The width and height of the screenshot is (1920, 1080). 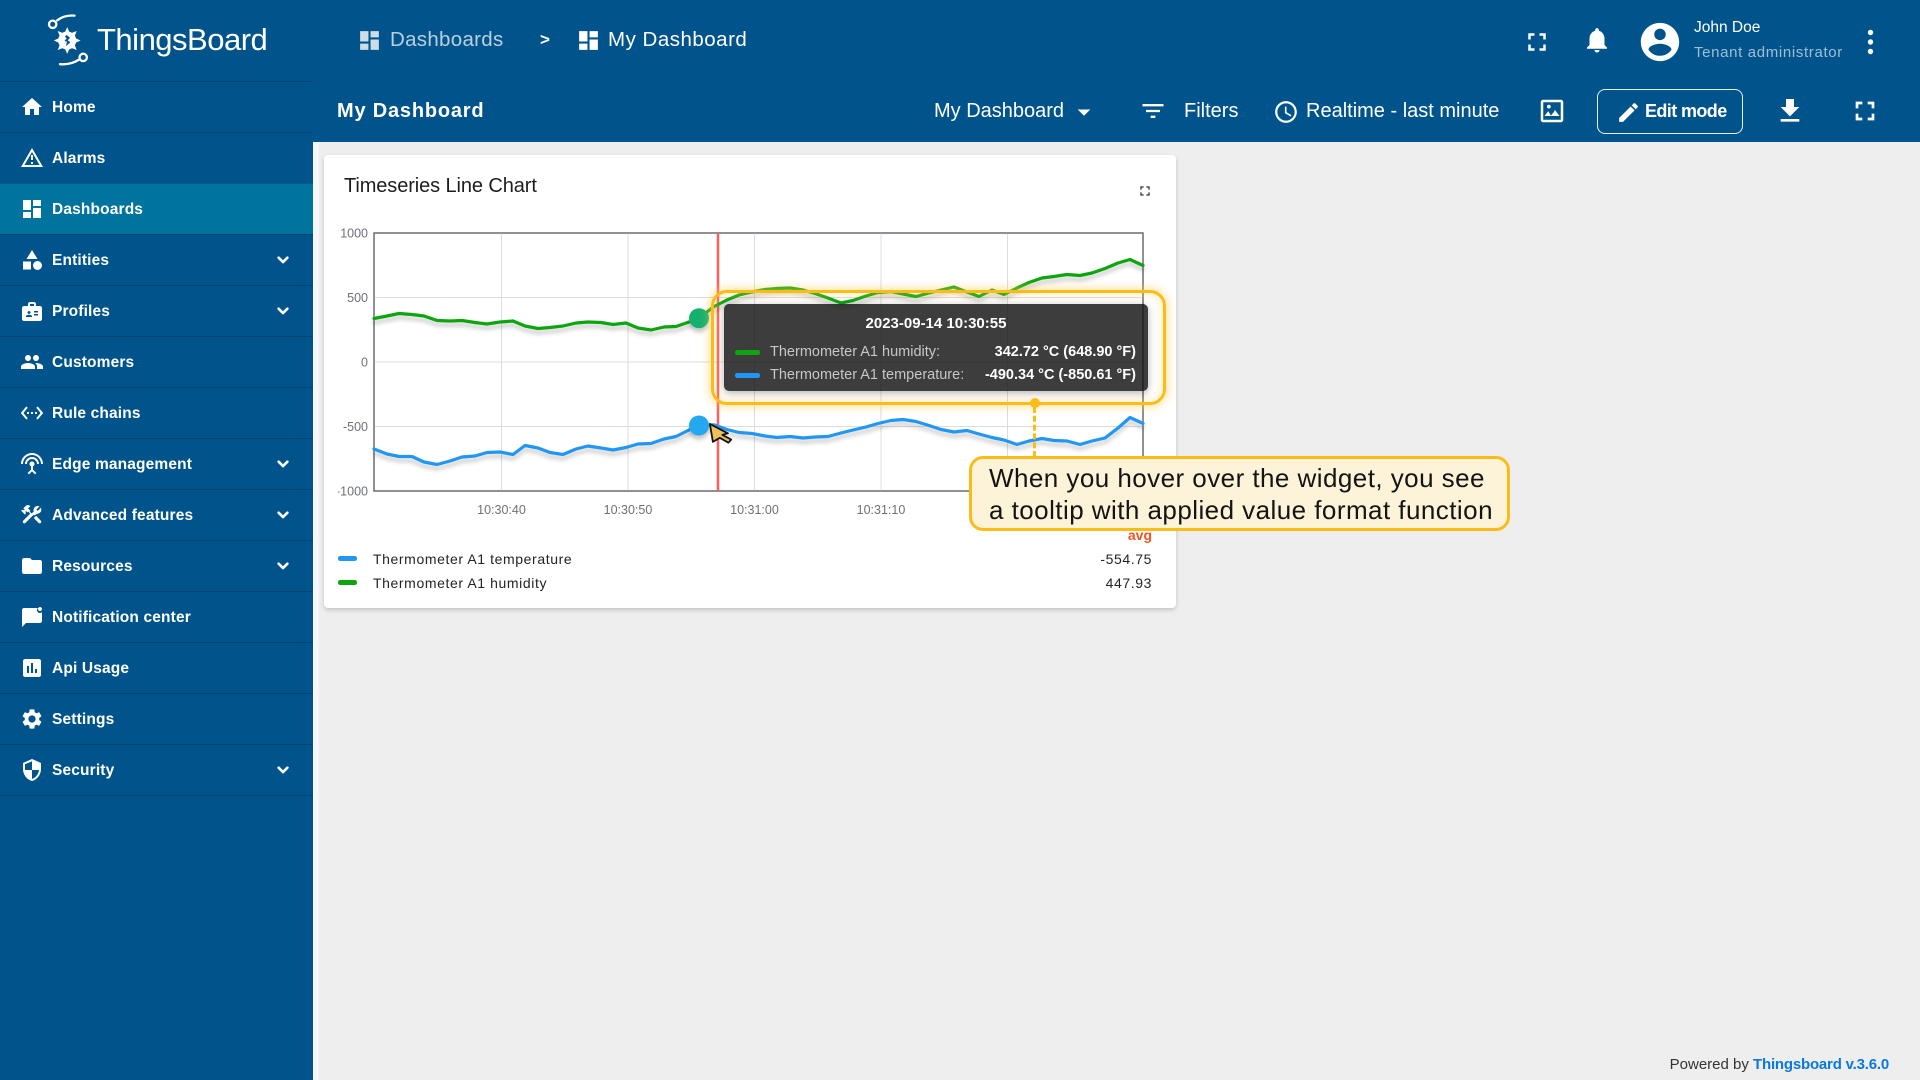 What do you see at coordinates (501, 510) in the screenshot?
I see `svg-text: 10:30:40` at bounding box center [501, 510].